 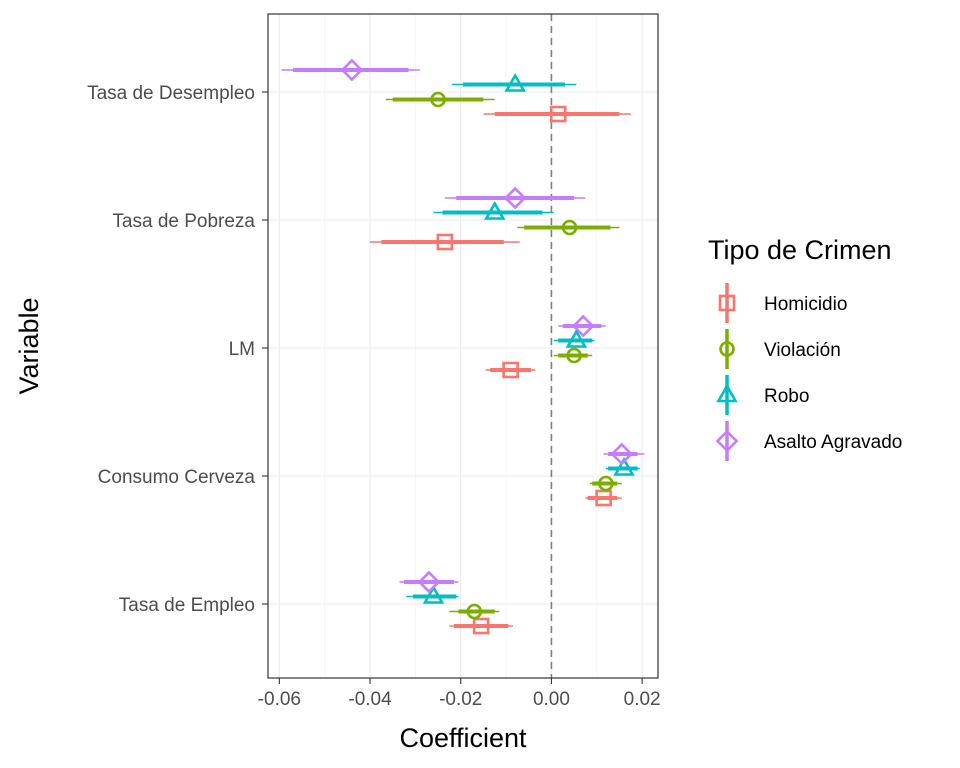 I want to click on legend-label: Asalto Agravado, so click(x=833, y=442).